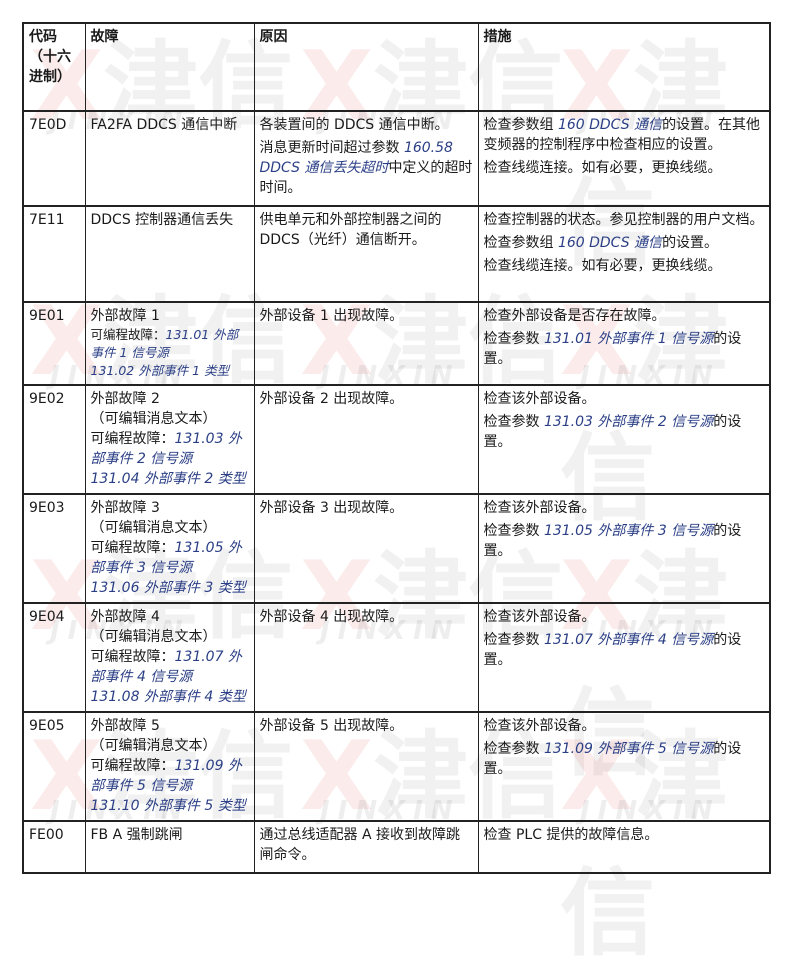 This screenshot has height=974, width=800. What do you see at coordinates (624, 847) in the screenshot?
I see `cell-action: 检查 PLC 提供的故障信息。` at bounding box center [624, 847].